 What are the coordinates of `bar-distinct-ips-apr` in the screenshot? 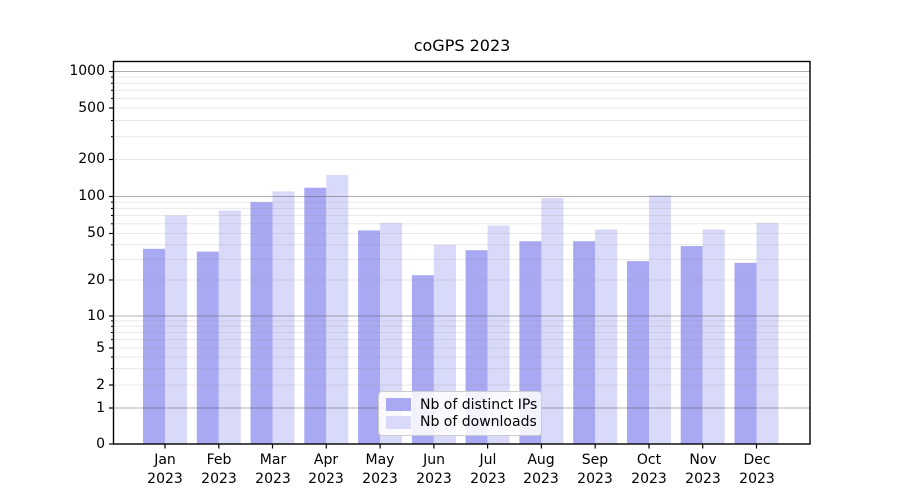 It's located at (315, 315).